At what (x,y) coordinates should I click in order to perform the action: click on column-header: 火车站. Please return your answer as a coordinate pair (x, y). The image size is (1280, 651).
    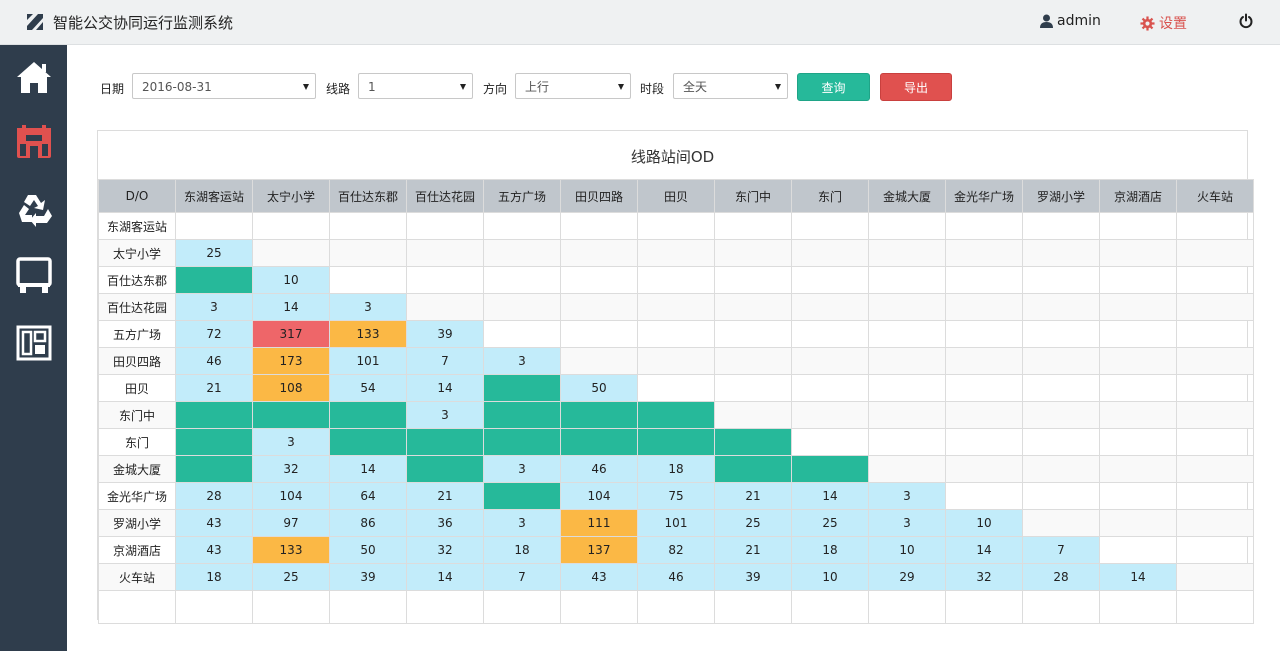
    Looking at the image, I should click on (1215, 196).